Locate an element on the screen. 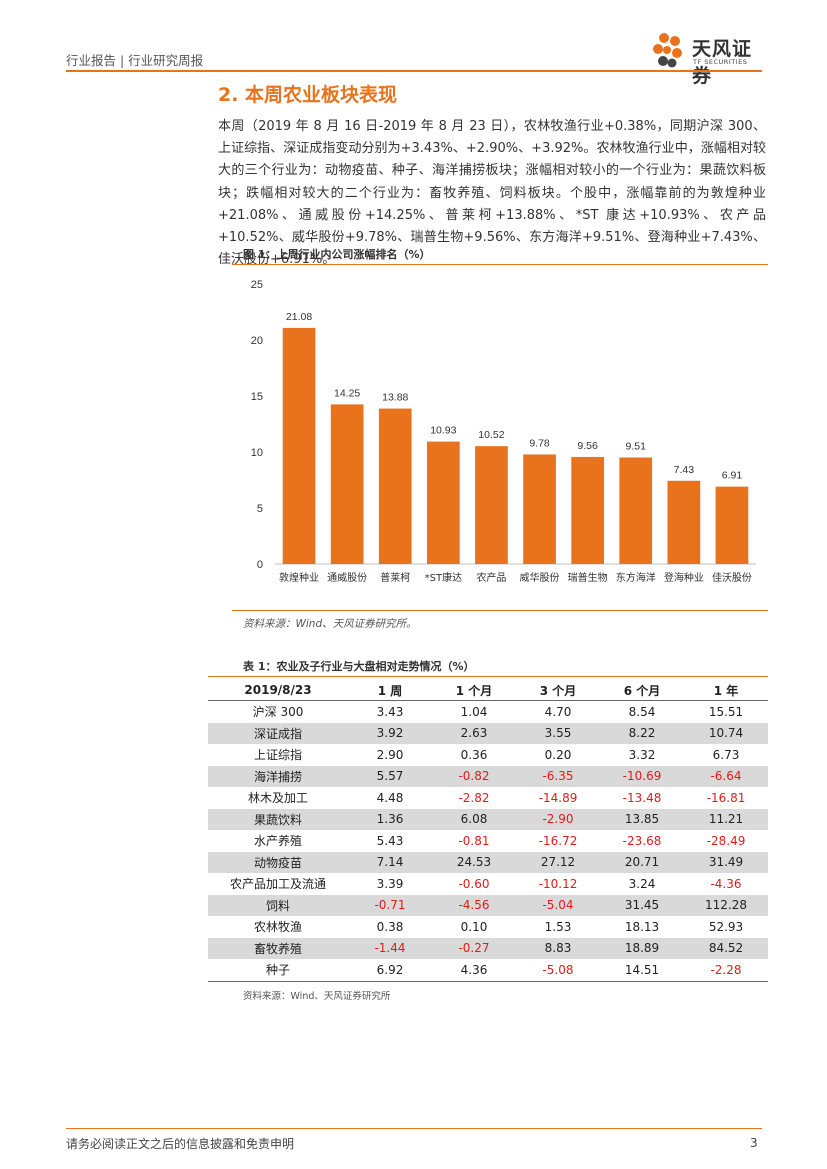 Image resolution: width=827 pixels, height=1169 pixels. table-row: 上证综指 2.90 0.36 0.20 3.32 6.73 is located at coordinates (488, 755).